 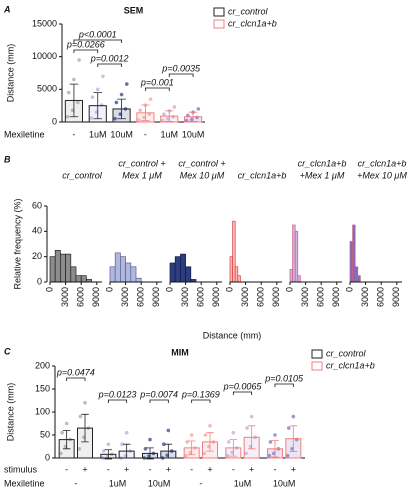 I want to click on y-tick-label: 40, so click(x=37, y=231).